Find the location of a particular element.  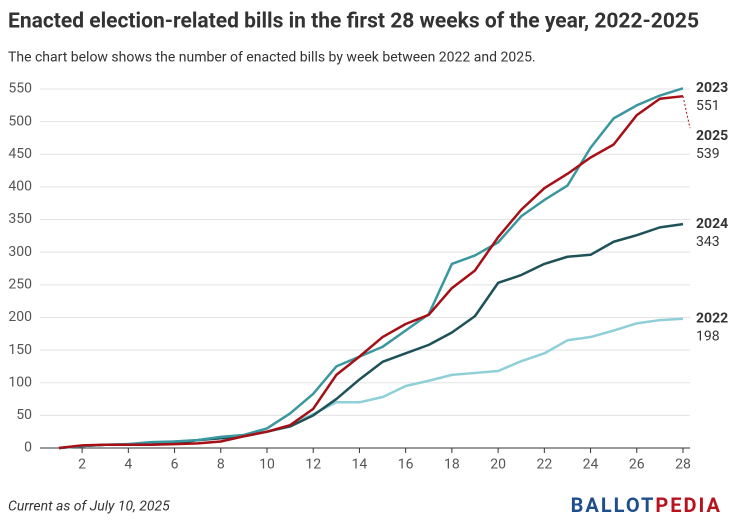

y-tick-label: 450 is located at coordinates (20, 154).